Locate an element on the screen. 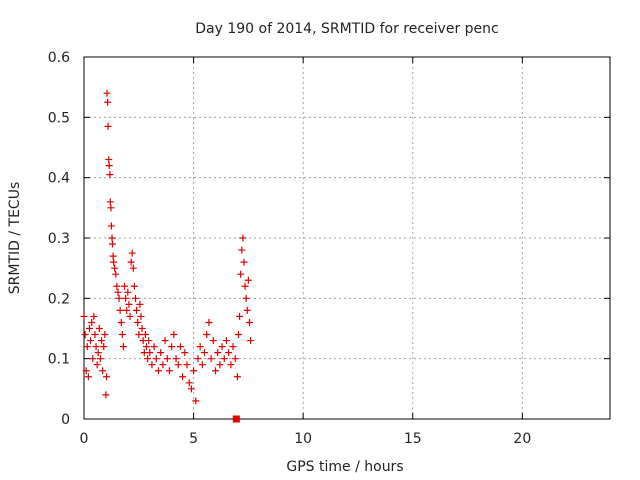 This screenshot has height=480, width=640. y-tick-label: 0.1 is located at coordinates (59, 360).